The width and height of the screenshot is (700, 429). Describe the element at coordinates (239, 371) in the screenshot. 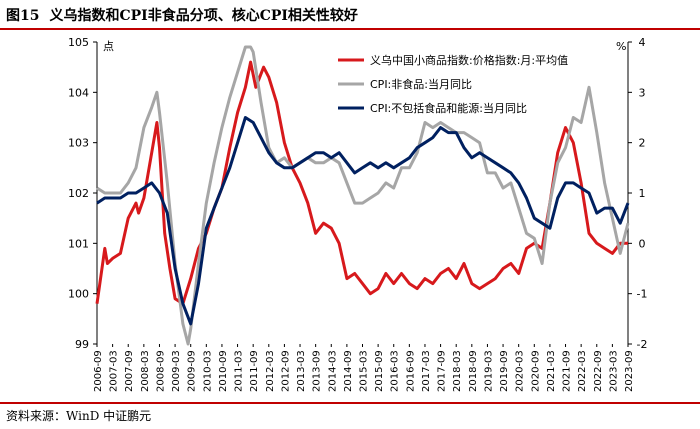

I see `x-tick-label: 2011-03` at that location.